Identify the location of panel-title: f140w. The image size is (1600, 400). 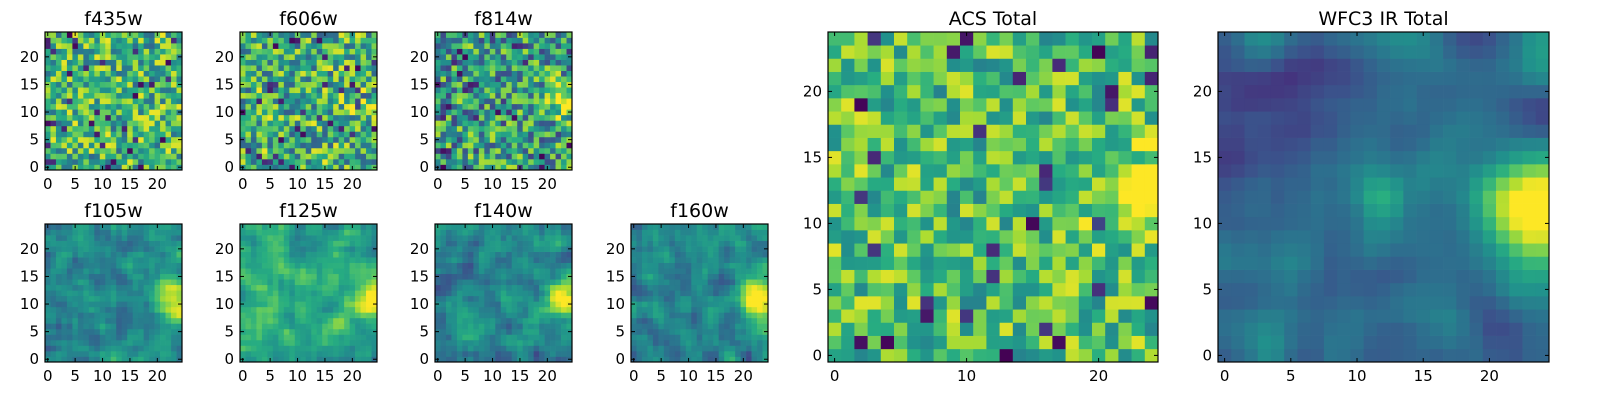
(503, 211).